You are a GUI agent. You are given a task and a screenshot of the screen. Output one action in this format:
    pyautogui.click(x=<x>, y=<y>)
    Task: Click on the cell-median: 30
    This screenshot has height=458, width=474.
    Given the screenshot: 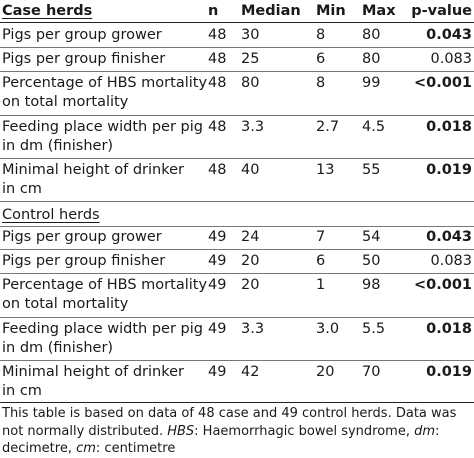 What is the action you would take?
    pyautogui.click(x=250, y=35)
    